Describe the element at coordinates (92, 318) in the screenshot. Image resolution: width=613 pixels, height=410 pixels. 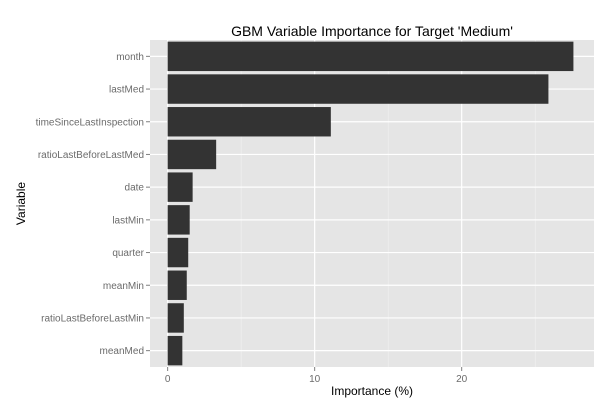
I see `y-tick-label: ratioLastBeforeLastMin` at that location.